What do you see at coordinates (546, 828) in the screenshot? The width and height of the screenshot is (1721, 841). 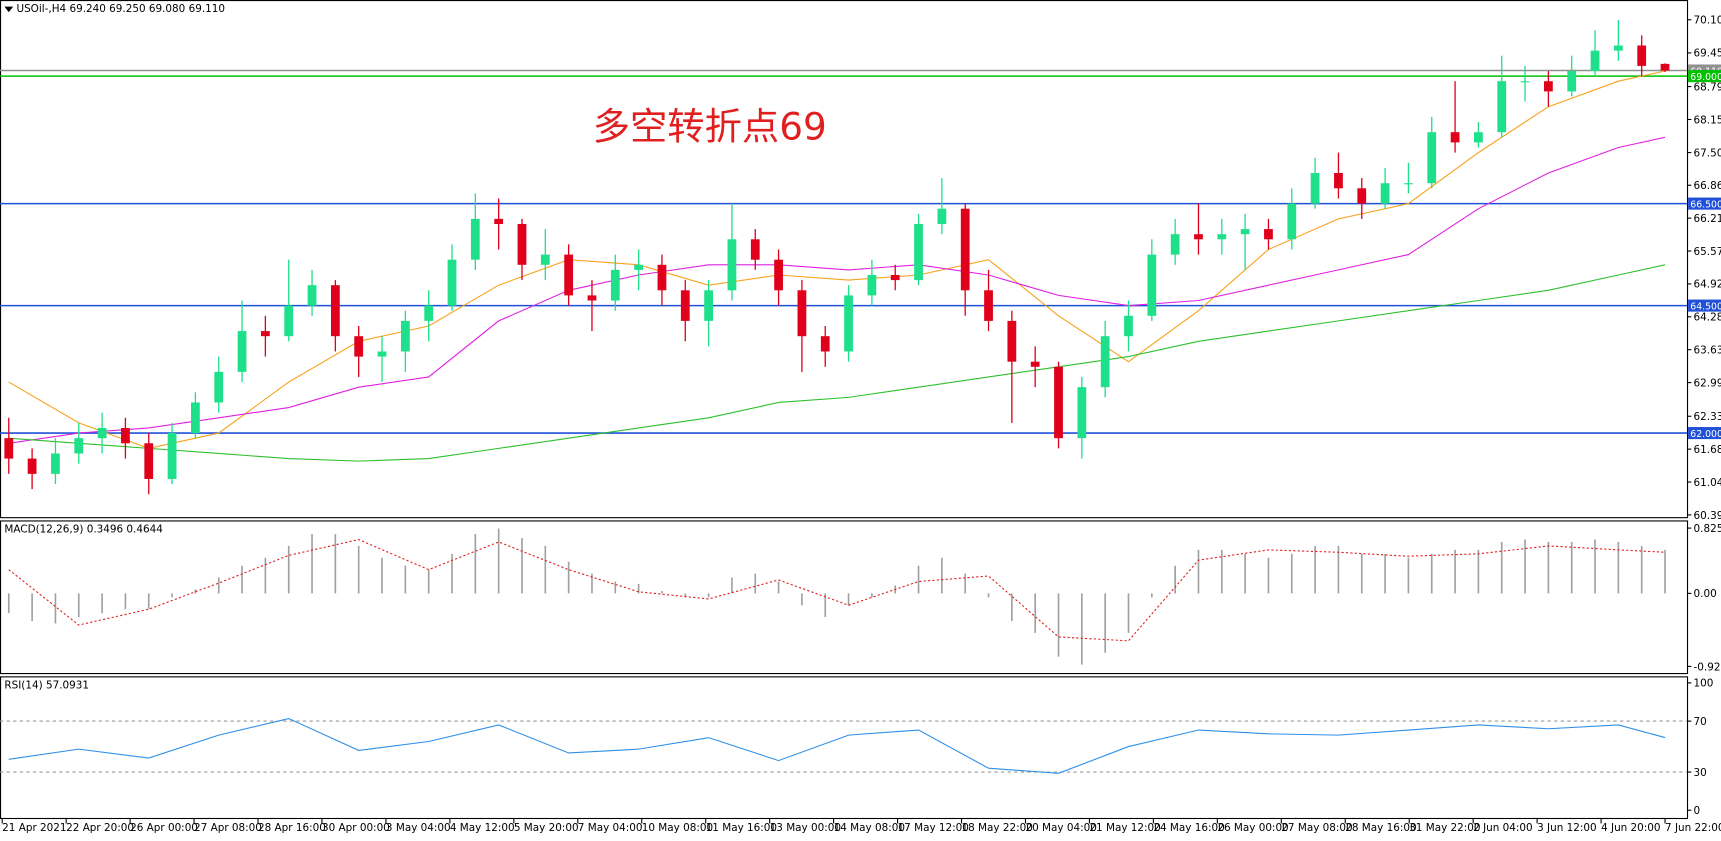 I see `x-tick-label: 5 May 20:00` at bounding box center [546, 828].